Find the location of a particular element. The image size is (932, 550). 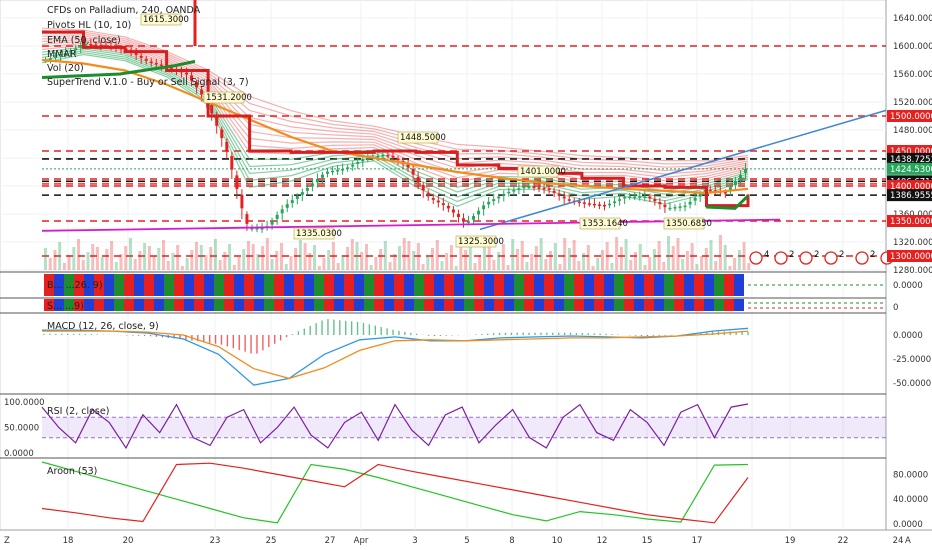

time-tick-label: 23 is located at coordinates (215, 541).